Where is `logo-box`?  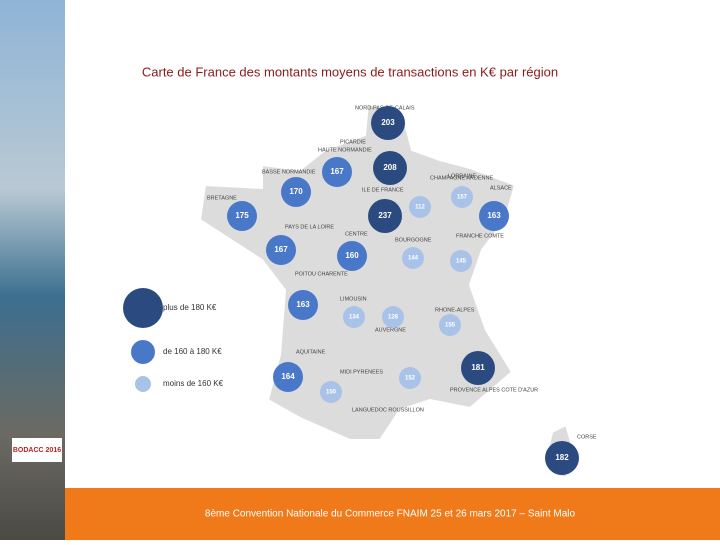 logo-box is located at coordinates (37, 450).